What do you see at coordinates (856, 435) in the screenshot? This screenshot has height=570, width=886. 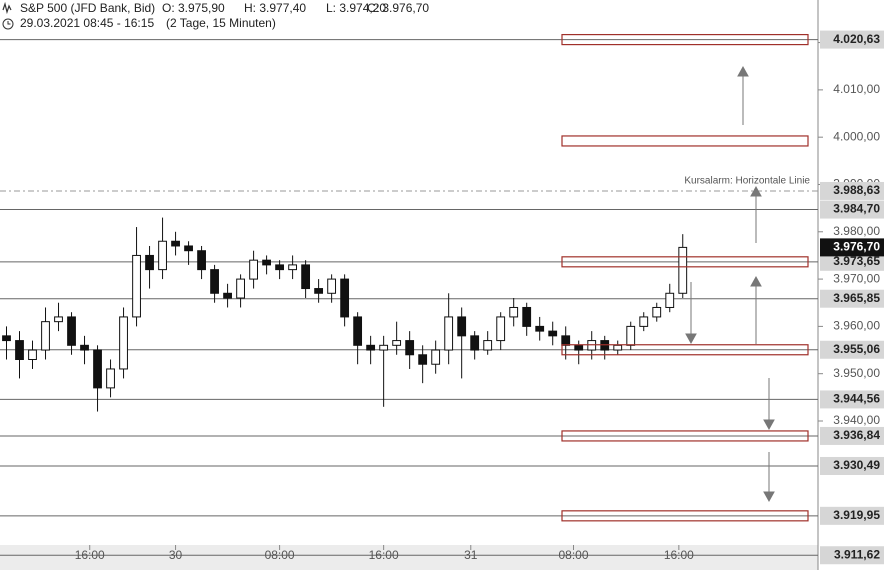 I see `level-label: 3.936,84` at bounding box center [856, 435].